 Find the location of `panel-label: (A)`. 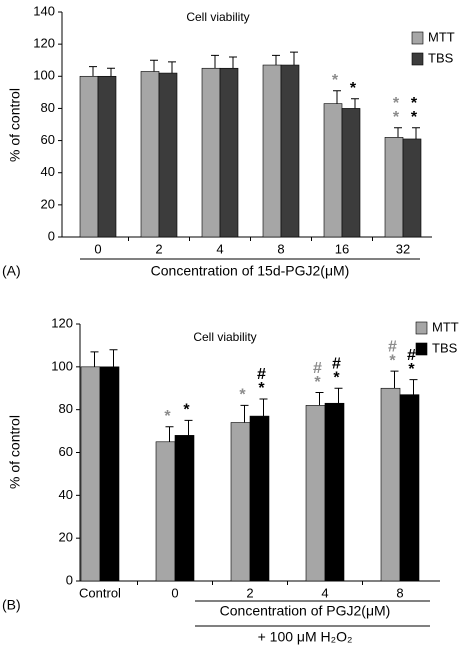

panel-label: (A) is located at coordinates (11, 271).